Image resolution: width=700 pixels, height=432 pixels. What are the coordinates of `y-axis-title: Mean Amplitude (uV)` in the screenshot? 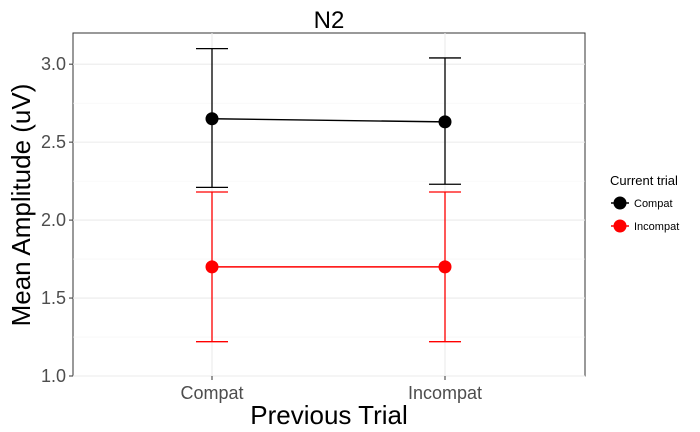 It's located at (21, 205).